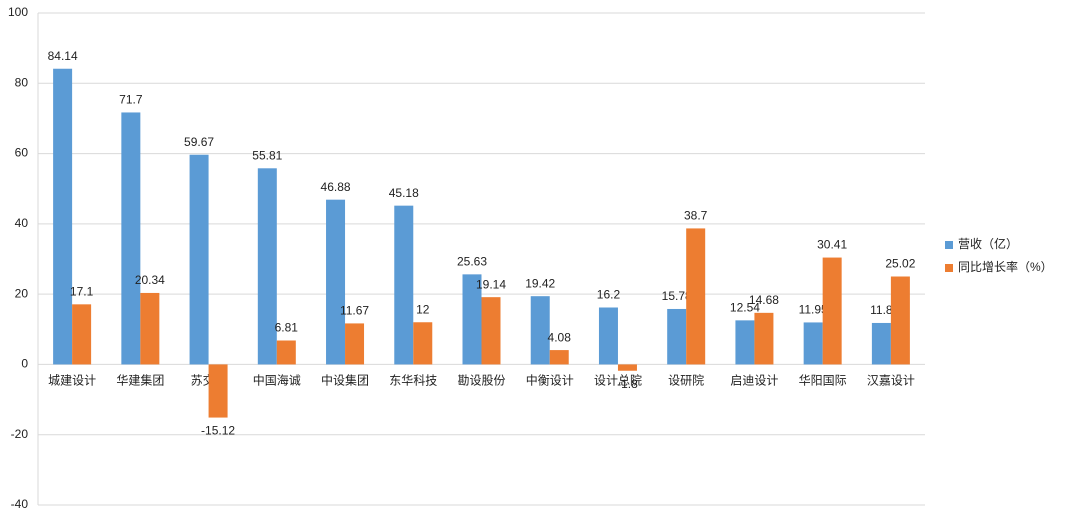  What do you see at coordinates (627, 384) in the screenshot?
I see `value-label: -1.8` at bounding box center [627, 384].